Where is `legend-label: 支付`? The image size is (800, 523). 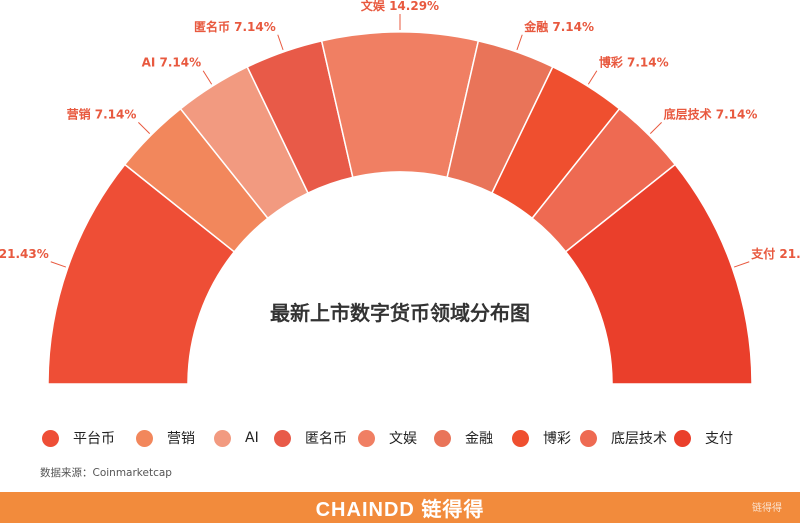 legend-label: 支付 is located at coordinates (719, 439).